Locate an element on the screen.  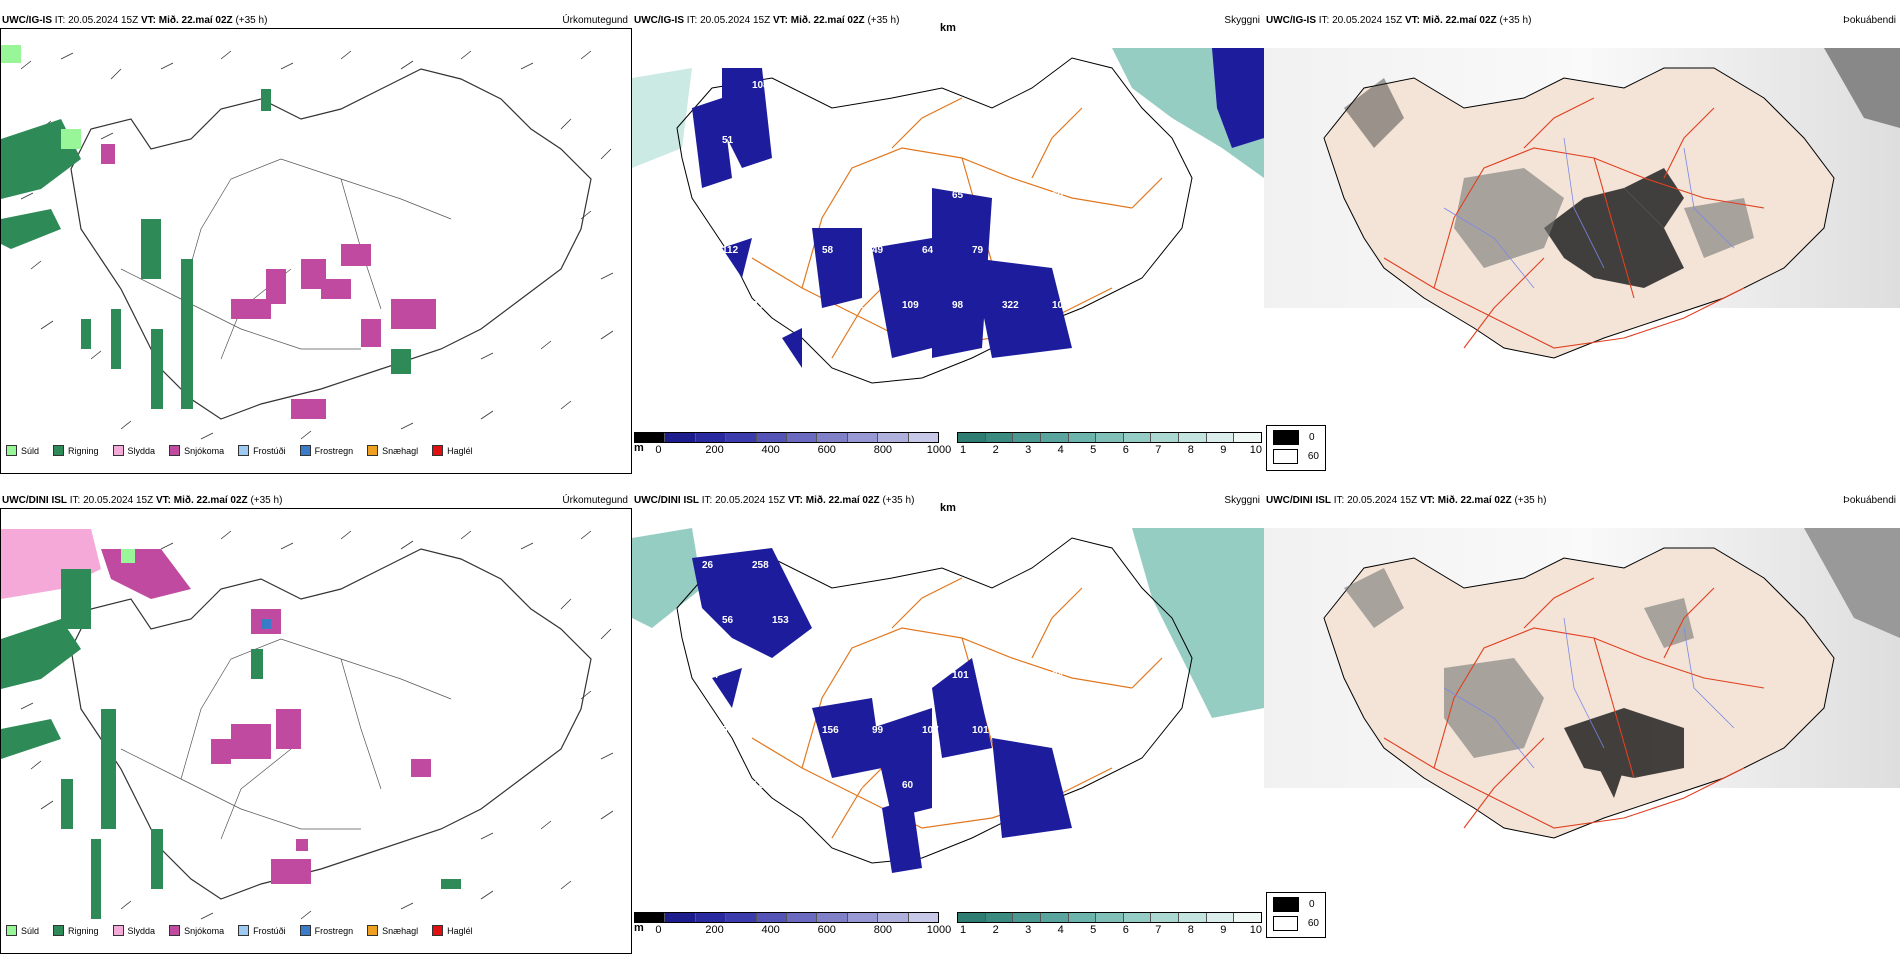
visibility-value-label: 112 is located at coordinates (710, 305).